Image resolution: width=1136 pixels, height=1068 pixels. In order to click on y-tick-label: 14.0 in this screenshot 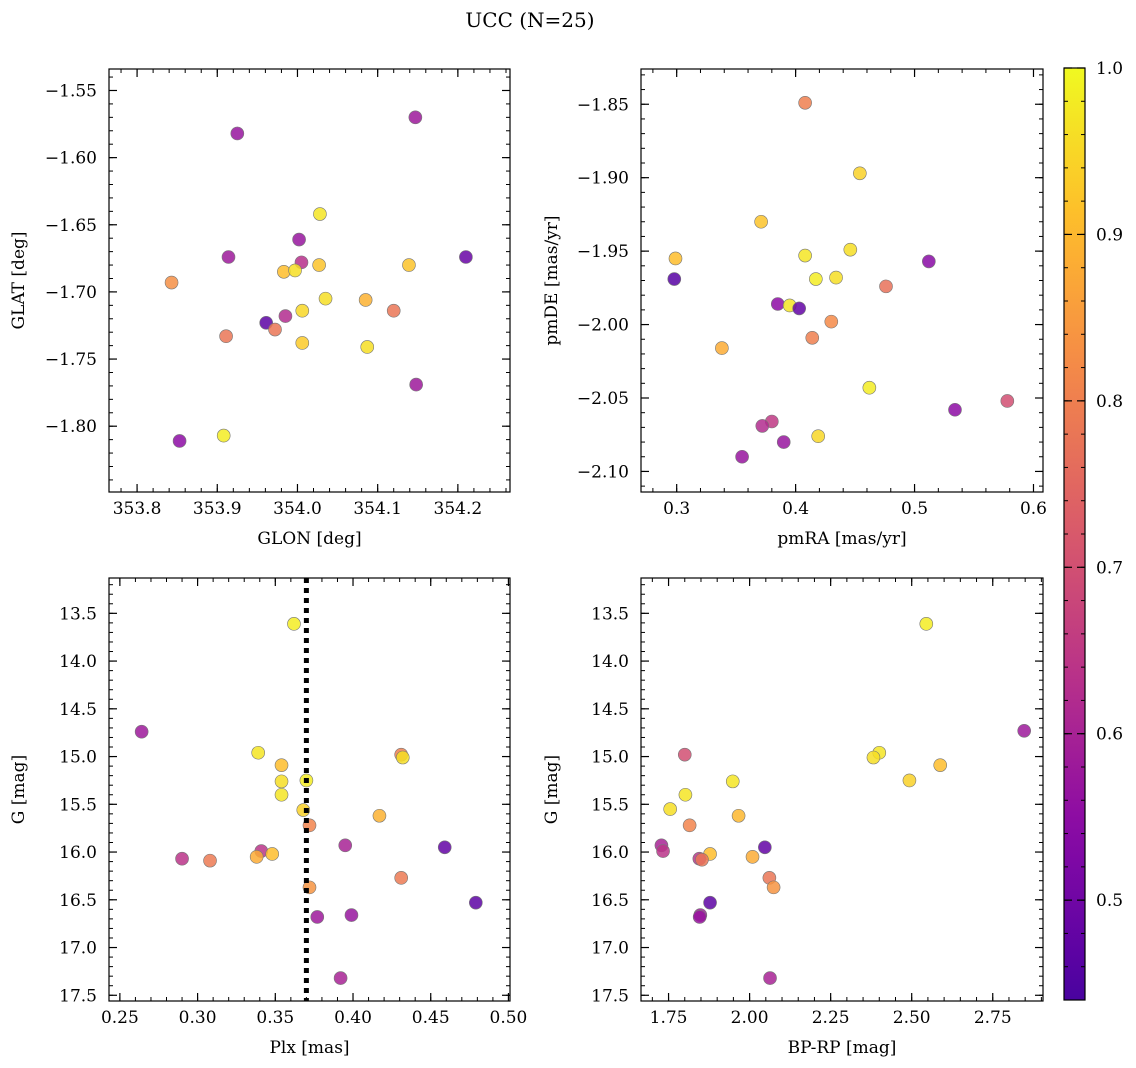, I will do `click(78, 662)`.